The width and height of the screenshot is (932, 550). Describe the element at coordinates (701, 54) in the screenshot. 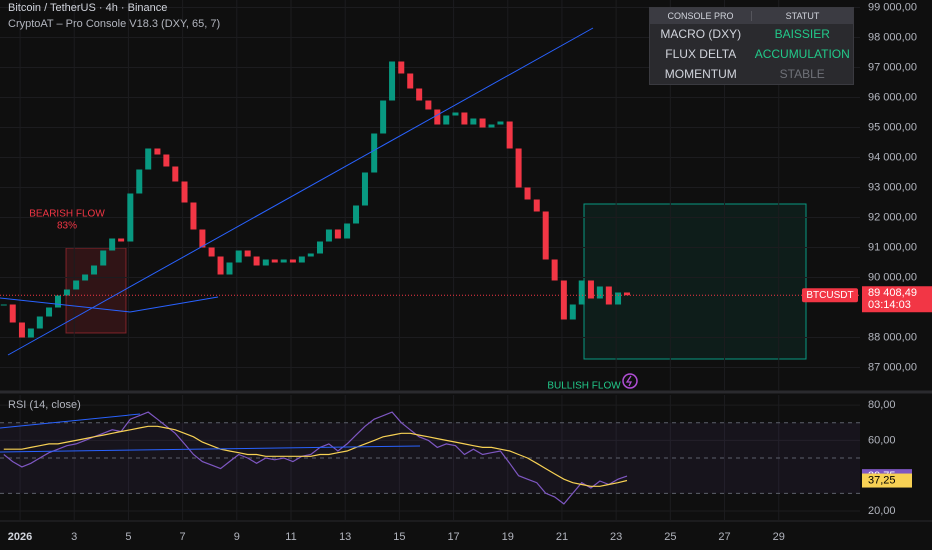

I see `row-label: FLUX DELTA` at that location.